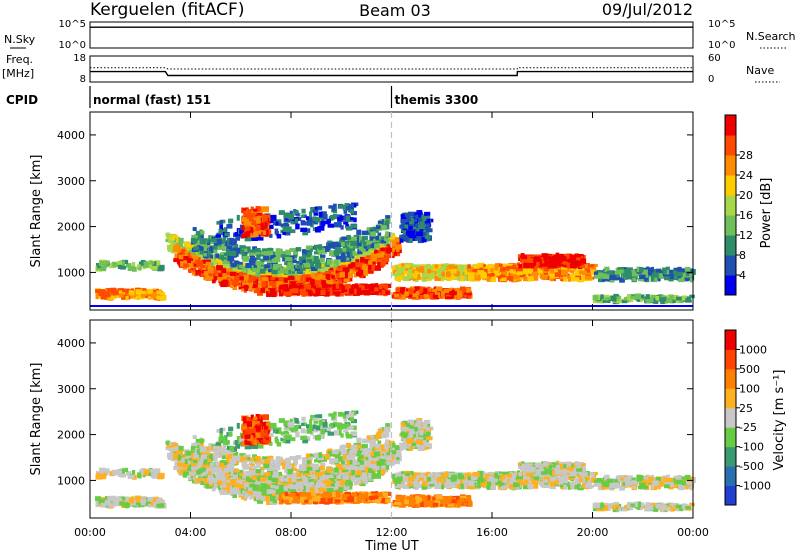 Image resolution: width=800 pixels, height=554 pixels. I want to click on cpid-mode-label: normal (fast) 151, so click(152, 100).